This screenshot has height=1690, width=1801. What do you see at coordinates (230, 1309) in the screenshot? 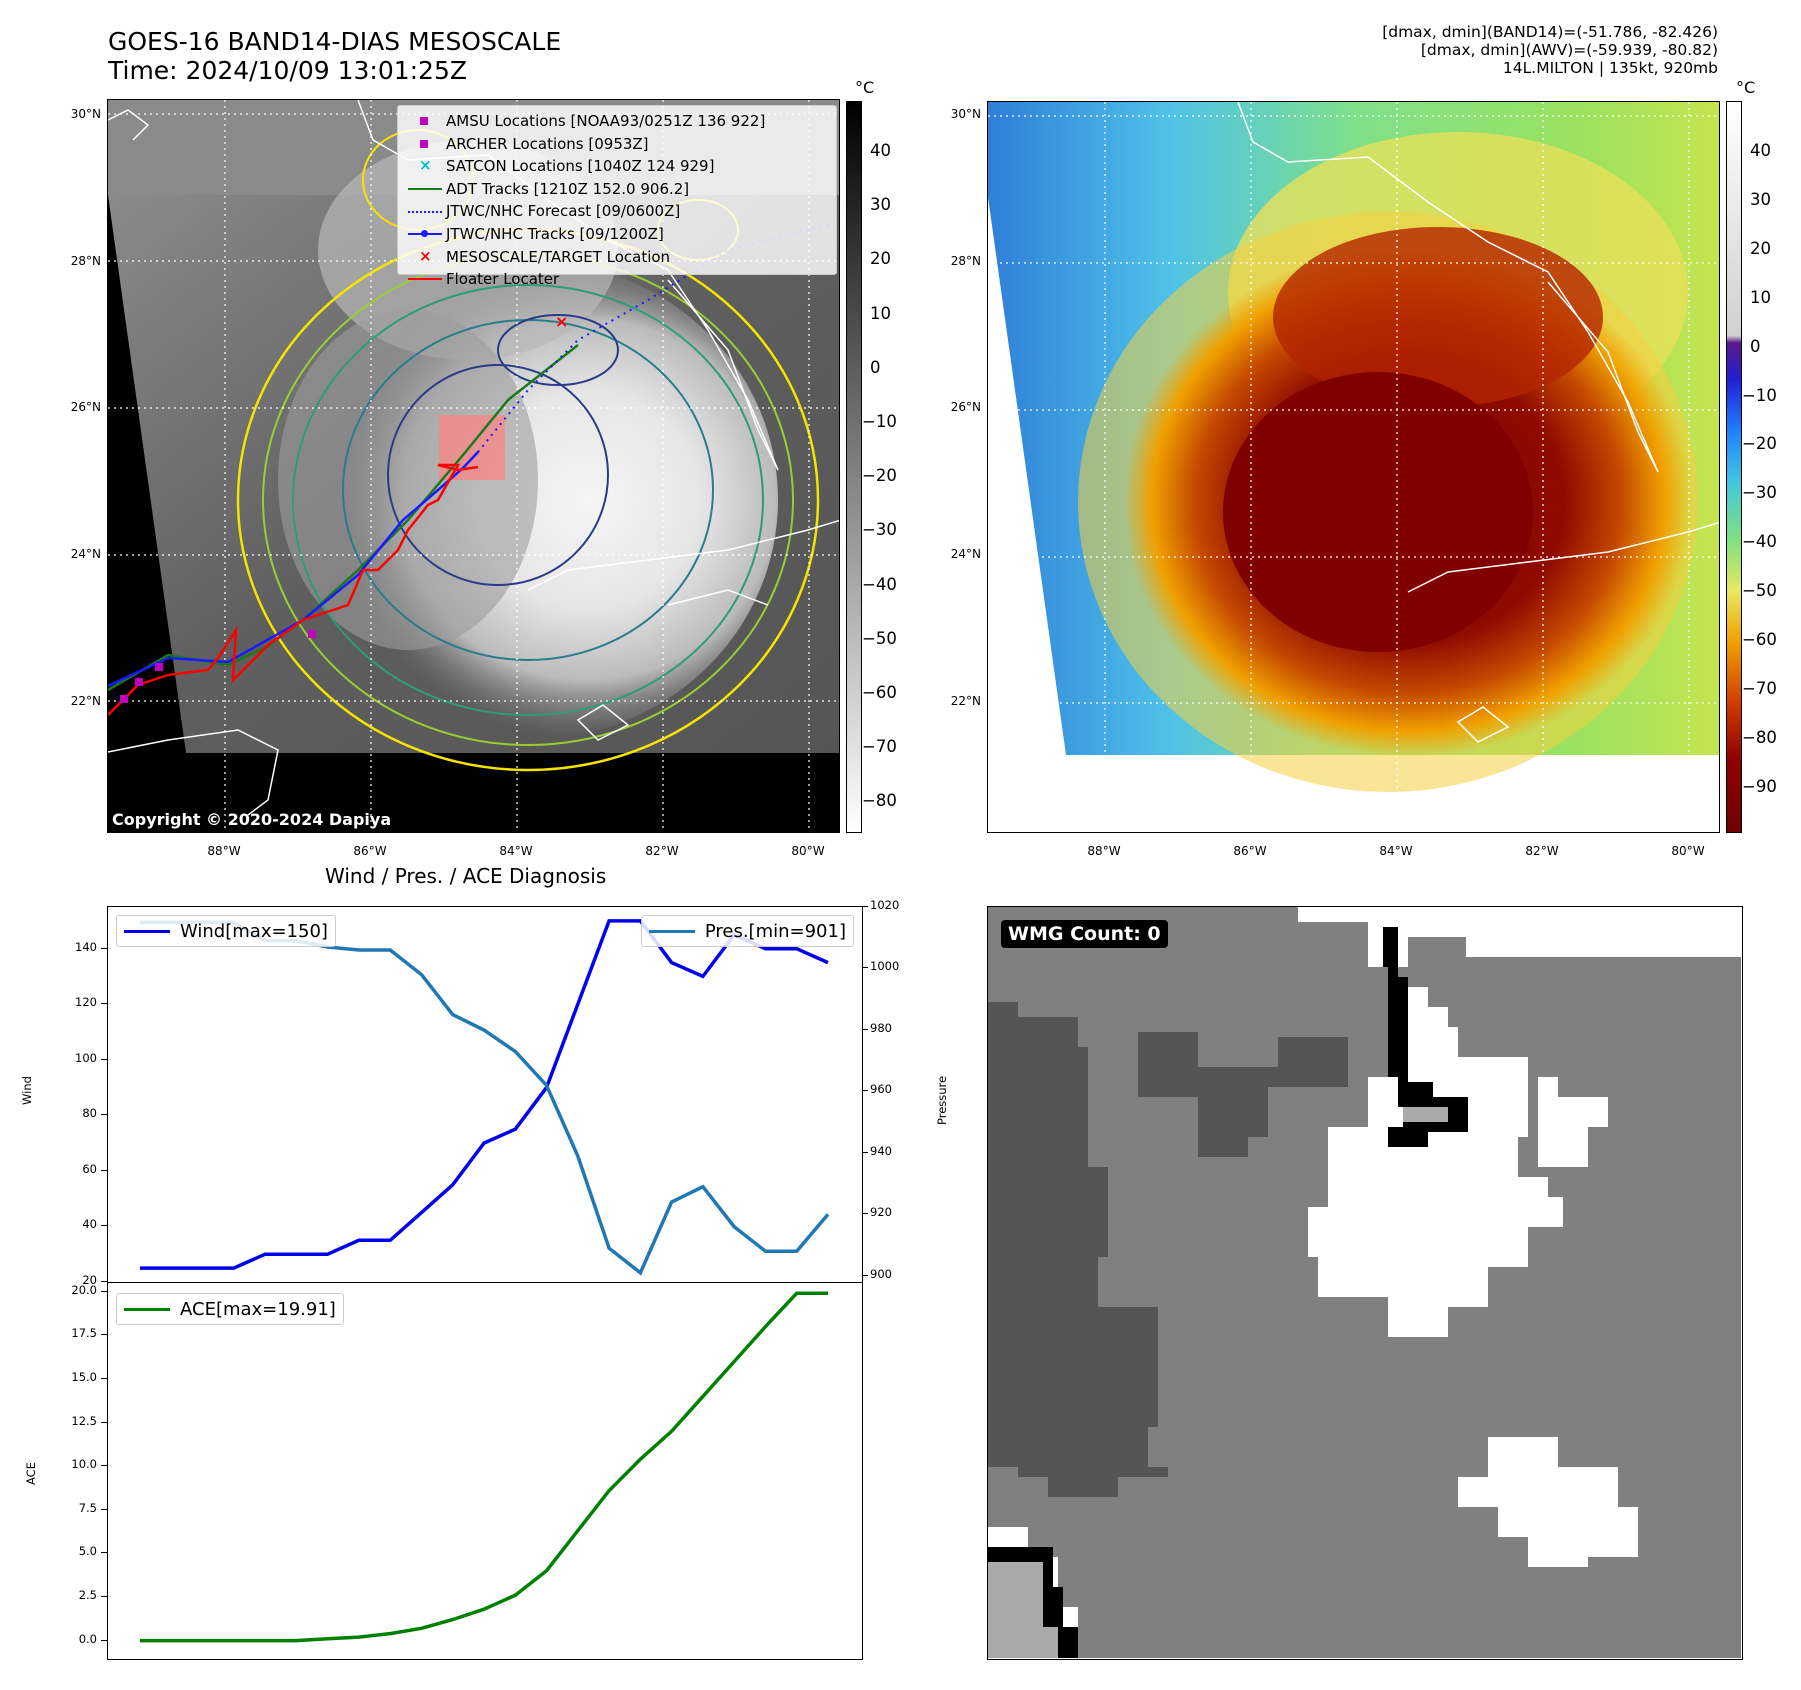
I see `ace-legend: ACE[max=19.91]` at bounding box center [230, 1309].